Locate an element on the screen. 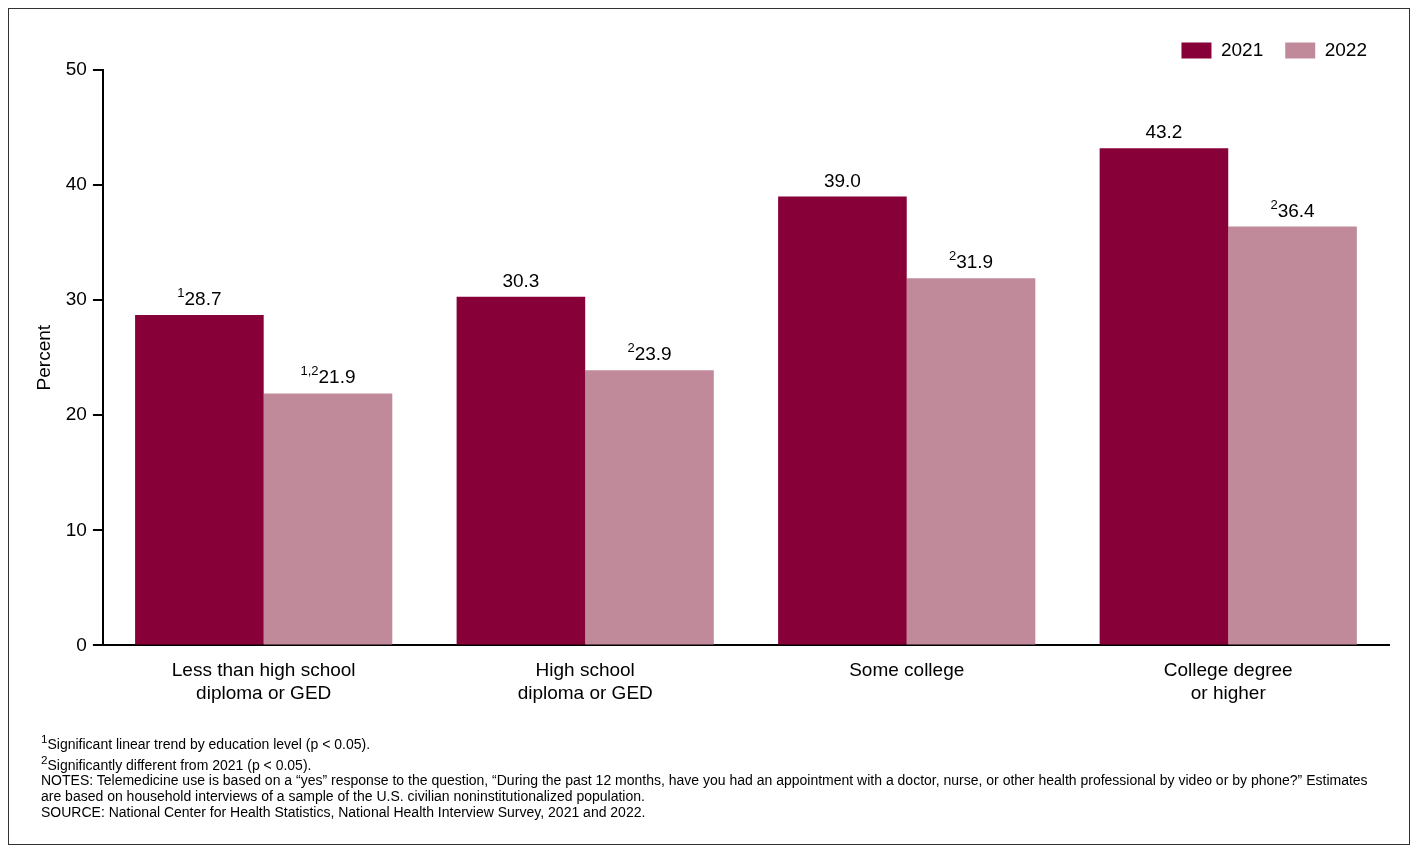 Image resolution: width=1420 pixels, height=850 pixels. y-tick-label: 10 is located at coordinates (76, 529).